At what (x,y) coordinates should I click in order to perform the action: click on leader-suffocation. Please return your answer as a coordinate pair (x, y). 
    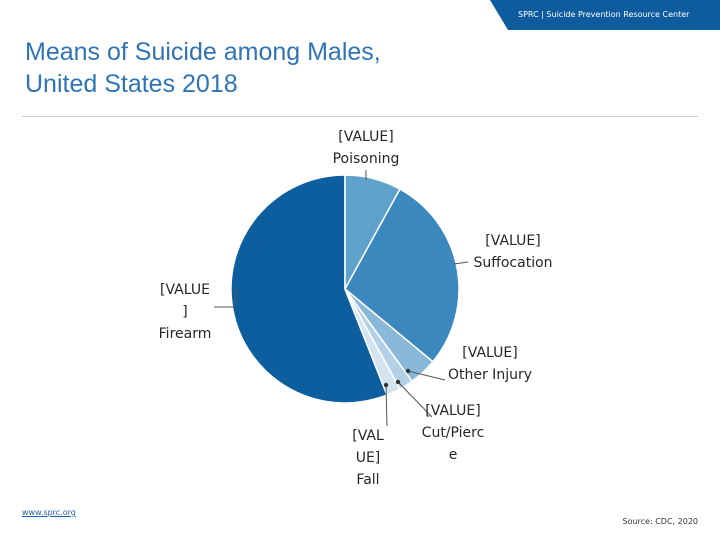
    Looking at the image, I should click on (461, 263).